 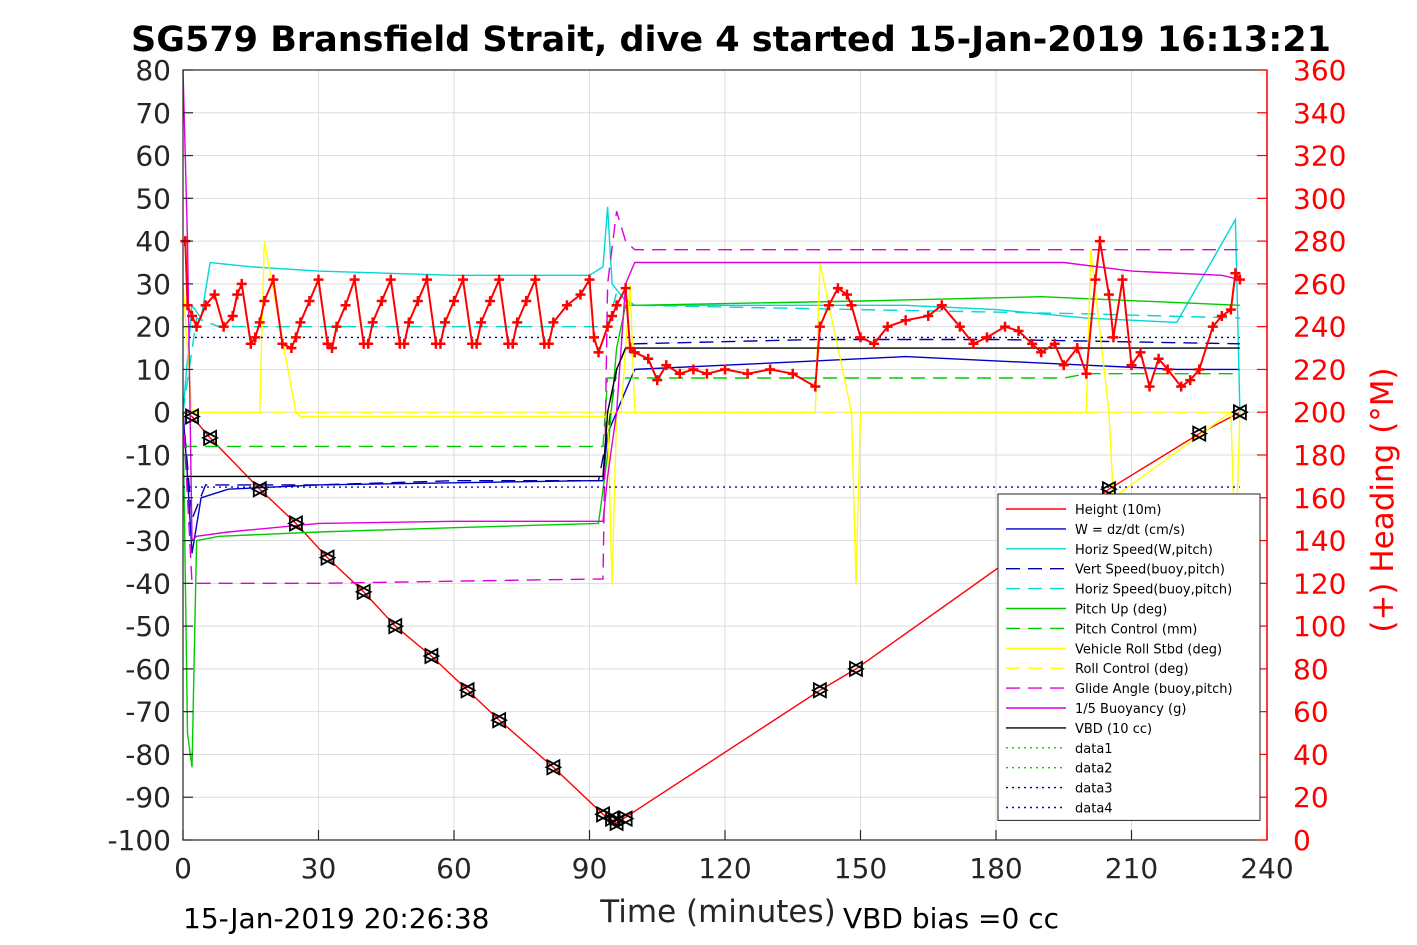 What do you see at coordinates (1319, 156) in the screenshot?
I see `right-tick-label: 320` at bounding box center [1319, 156].